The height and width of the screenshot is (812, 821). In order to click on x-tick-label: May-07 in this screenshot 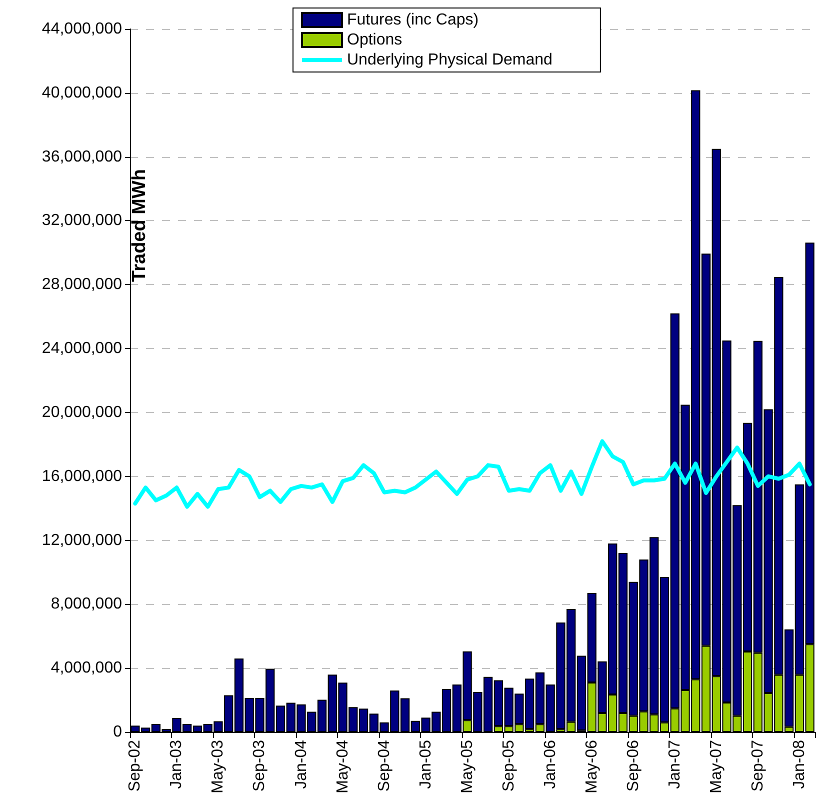, I will do `click(716, 767)`.